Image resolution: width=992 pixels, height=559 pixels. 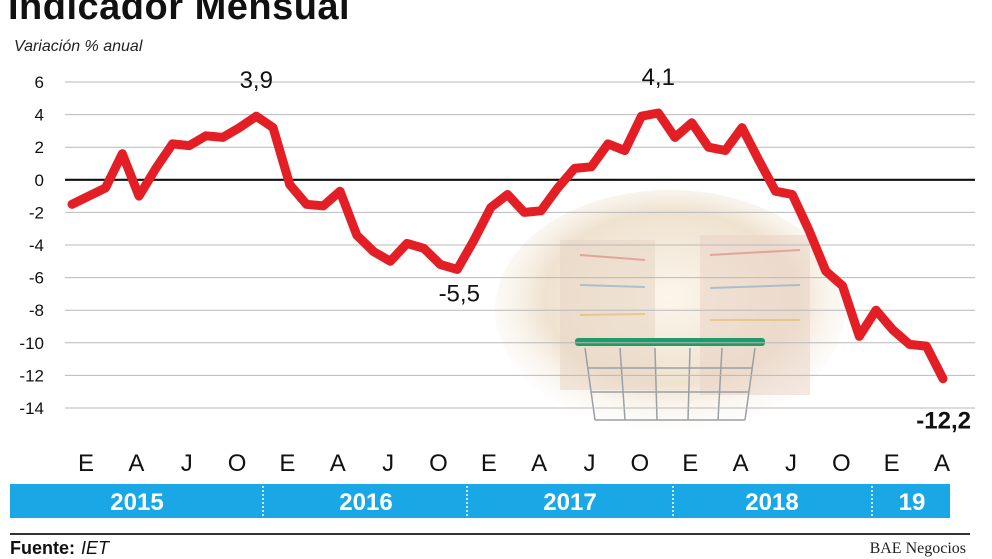 I want to click on year-label: 2016, so click(x=365, y=502).